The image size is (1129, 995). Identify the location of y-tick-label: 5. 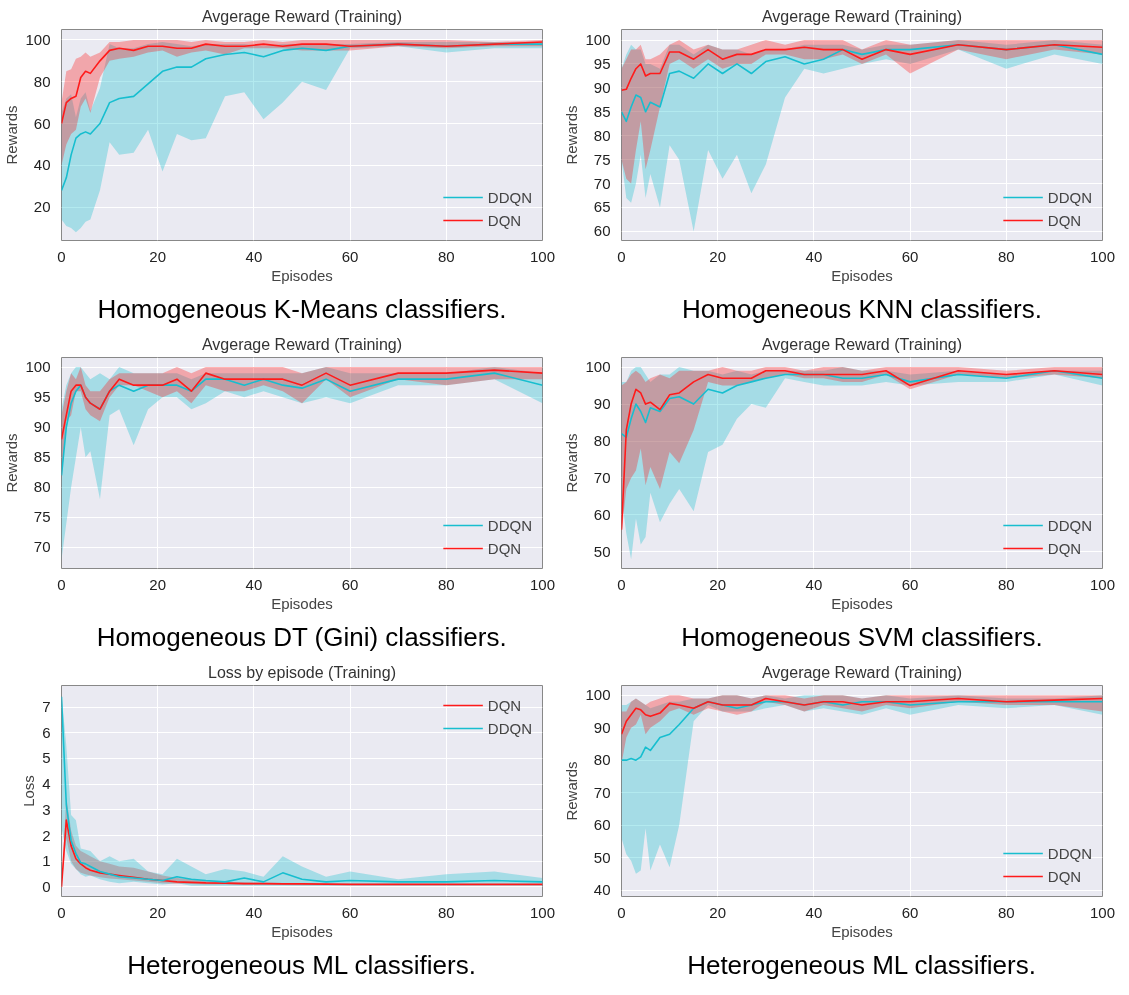
(46, 758).